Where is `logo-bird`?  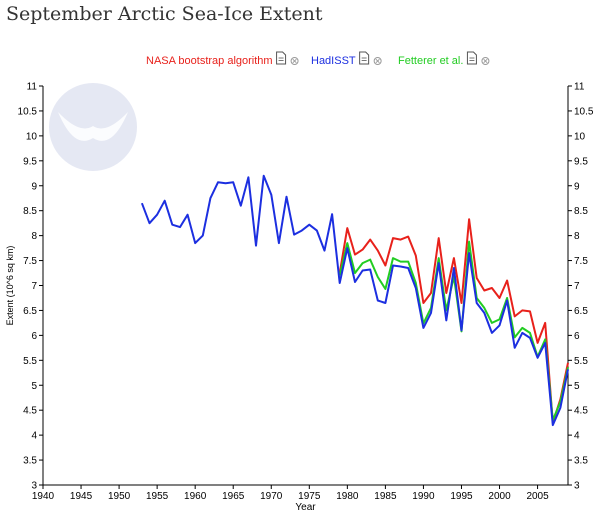 logo-bird is located at coordinates (93, 126).